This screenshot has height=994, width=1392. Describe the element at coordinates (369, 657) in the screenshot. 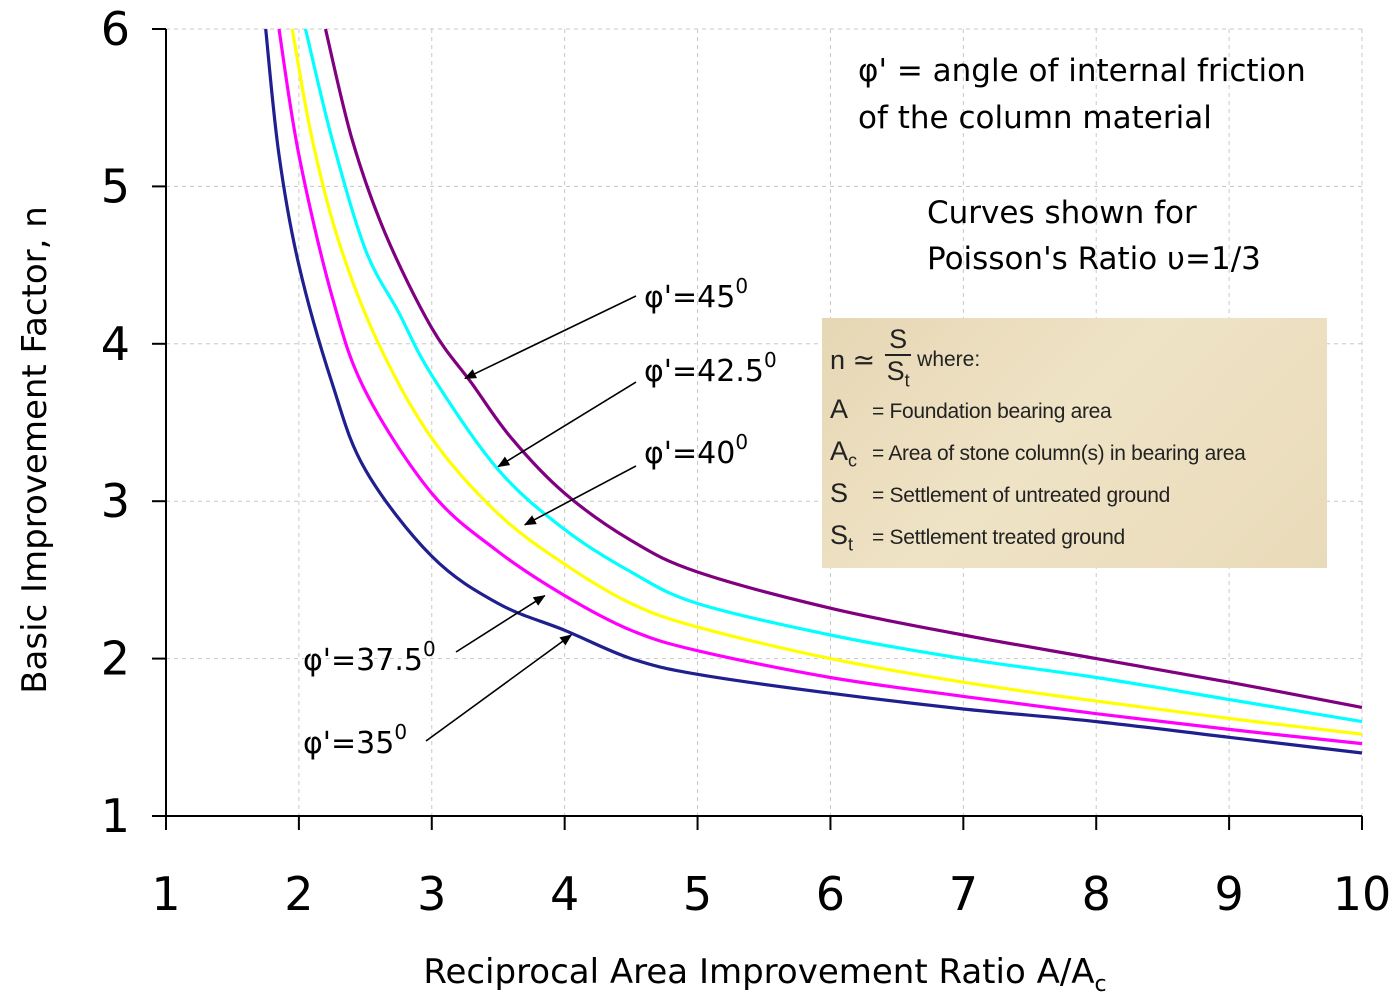

I see `callout-label: φ'=37.50` at that location.